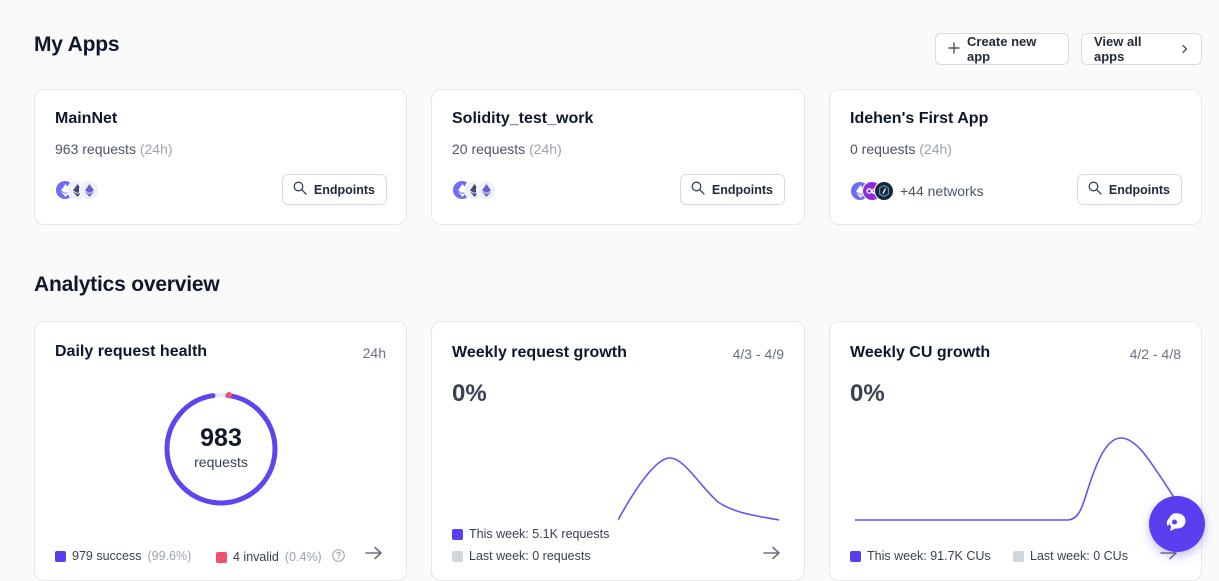  I want to click on app-requests: 0 requests (24h), so click(901, 149).